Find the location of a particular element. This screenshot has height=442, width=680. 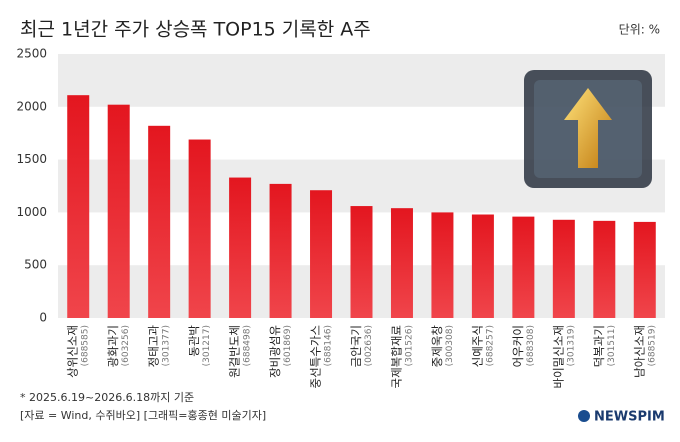

x-tick-code: (688585) is located at coordinates (86, 345).